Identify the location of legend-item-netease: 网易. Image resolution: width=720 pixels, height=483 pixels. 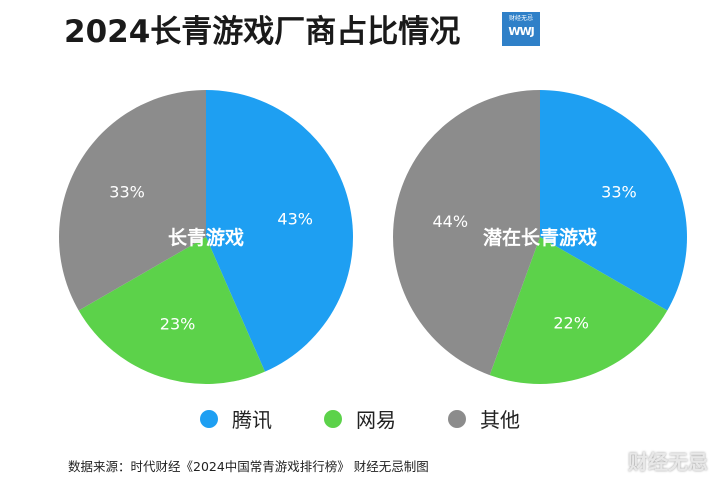
(360, 418).